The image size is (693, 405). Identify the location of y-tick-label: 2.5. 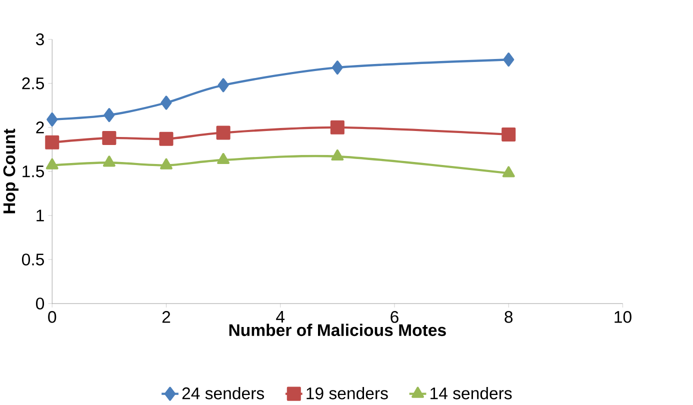
(33, 84).